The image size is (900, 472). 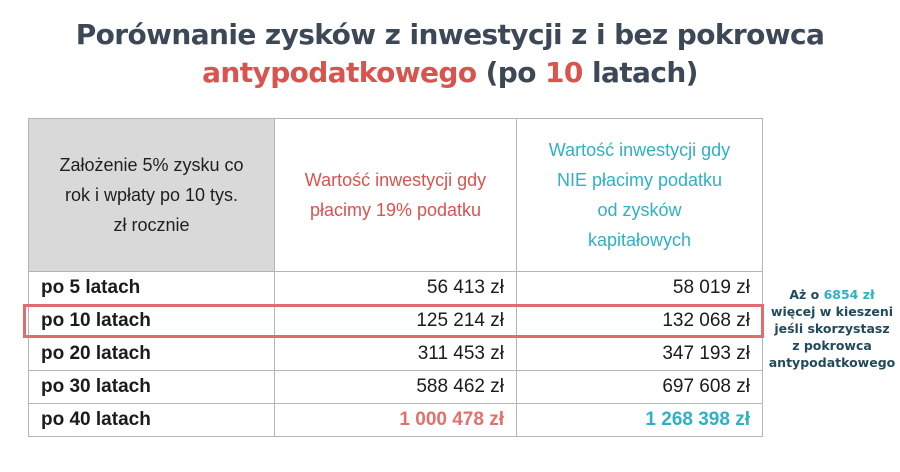 I want to click on title-accent-word: antypodatkowego, so click(x=339, y=72).